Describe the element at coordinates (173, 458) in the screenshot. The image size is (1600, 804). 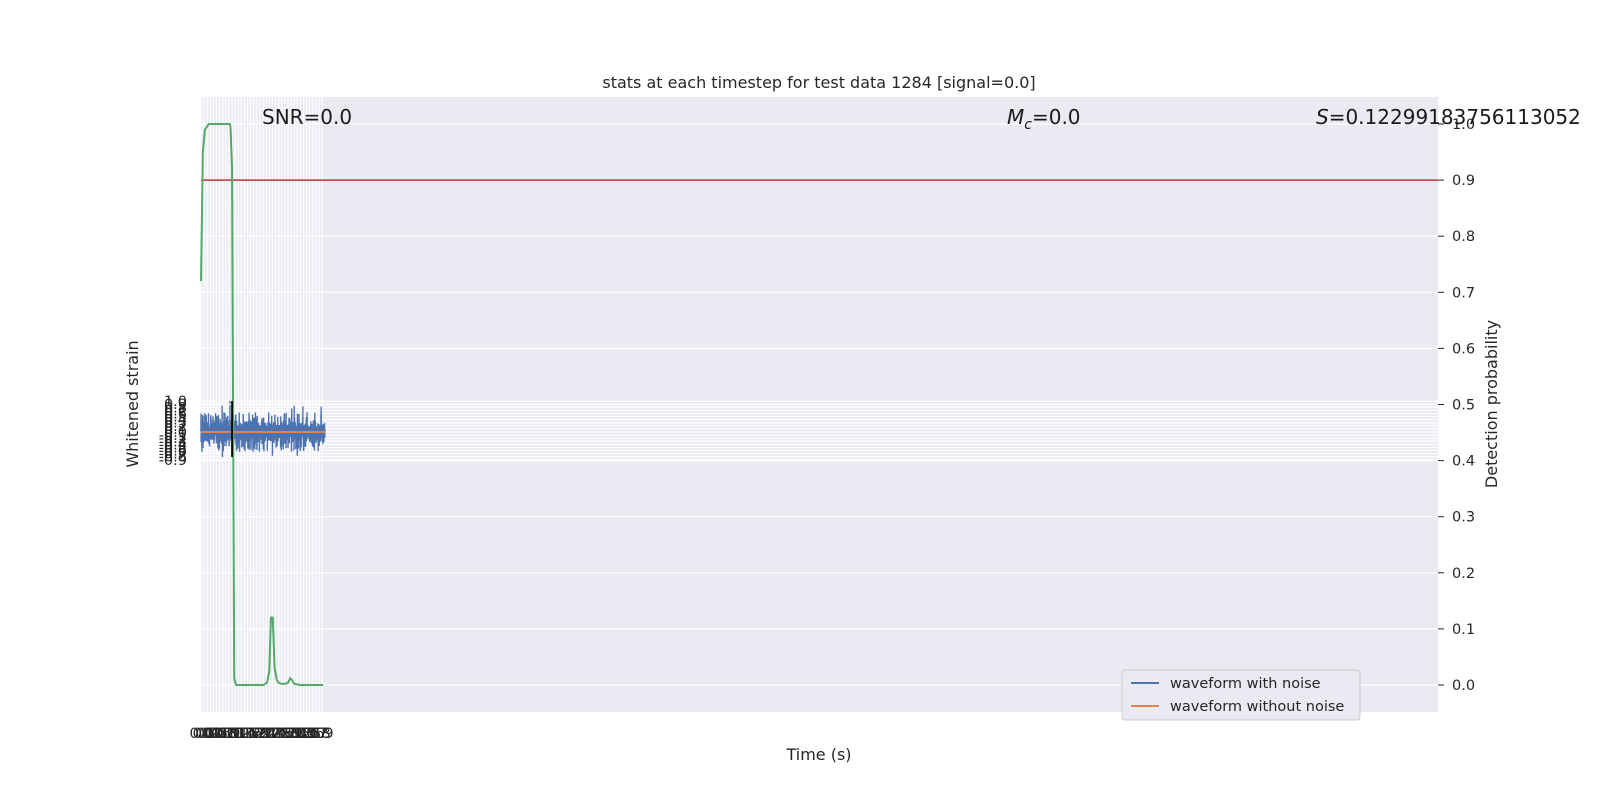
I see `y-tick-label: -0.8` at that location.